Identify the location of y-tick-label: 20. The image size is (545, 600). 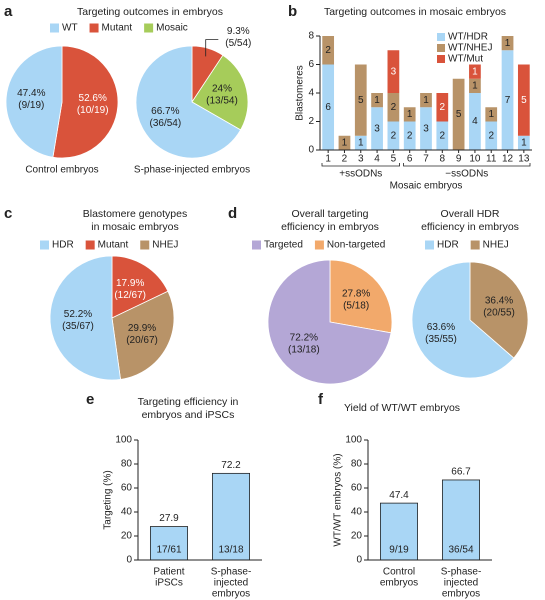
(127, 536).